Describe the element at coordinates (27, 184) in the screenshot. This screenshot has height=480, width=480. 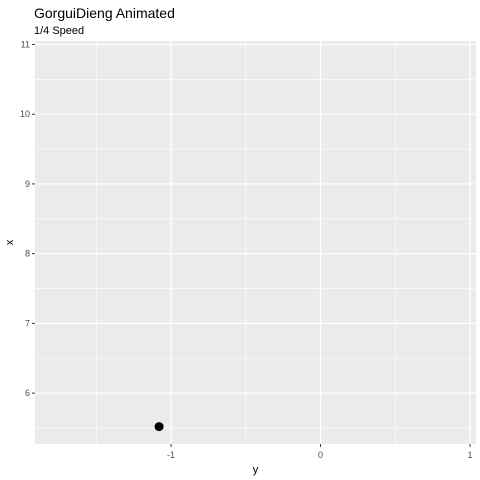
I see `y-tick-label: 9` at that location.